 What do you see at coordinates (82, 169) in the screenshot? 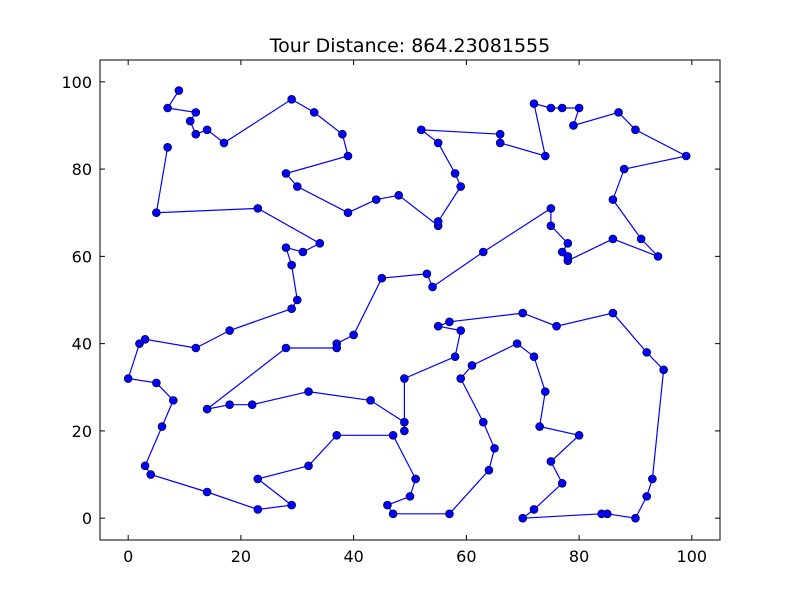
I see `y-tick-label: 80` at bounding box center [82, 169].